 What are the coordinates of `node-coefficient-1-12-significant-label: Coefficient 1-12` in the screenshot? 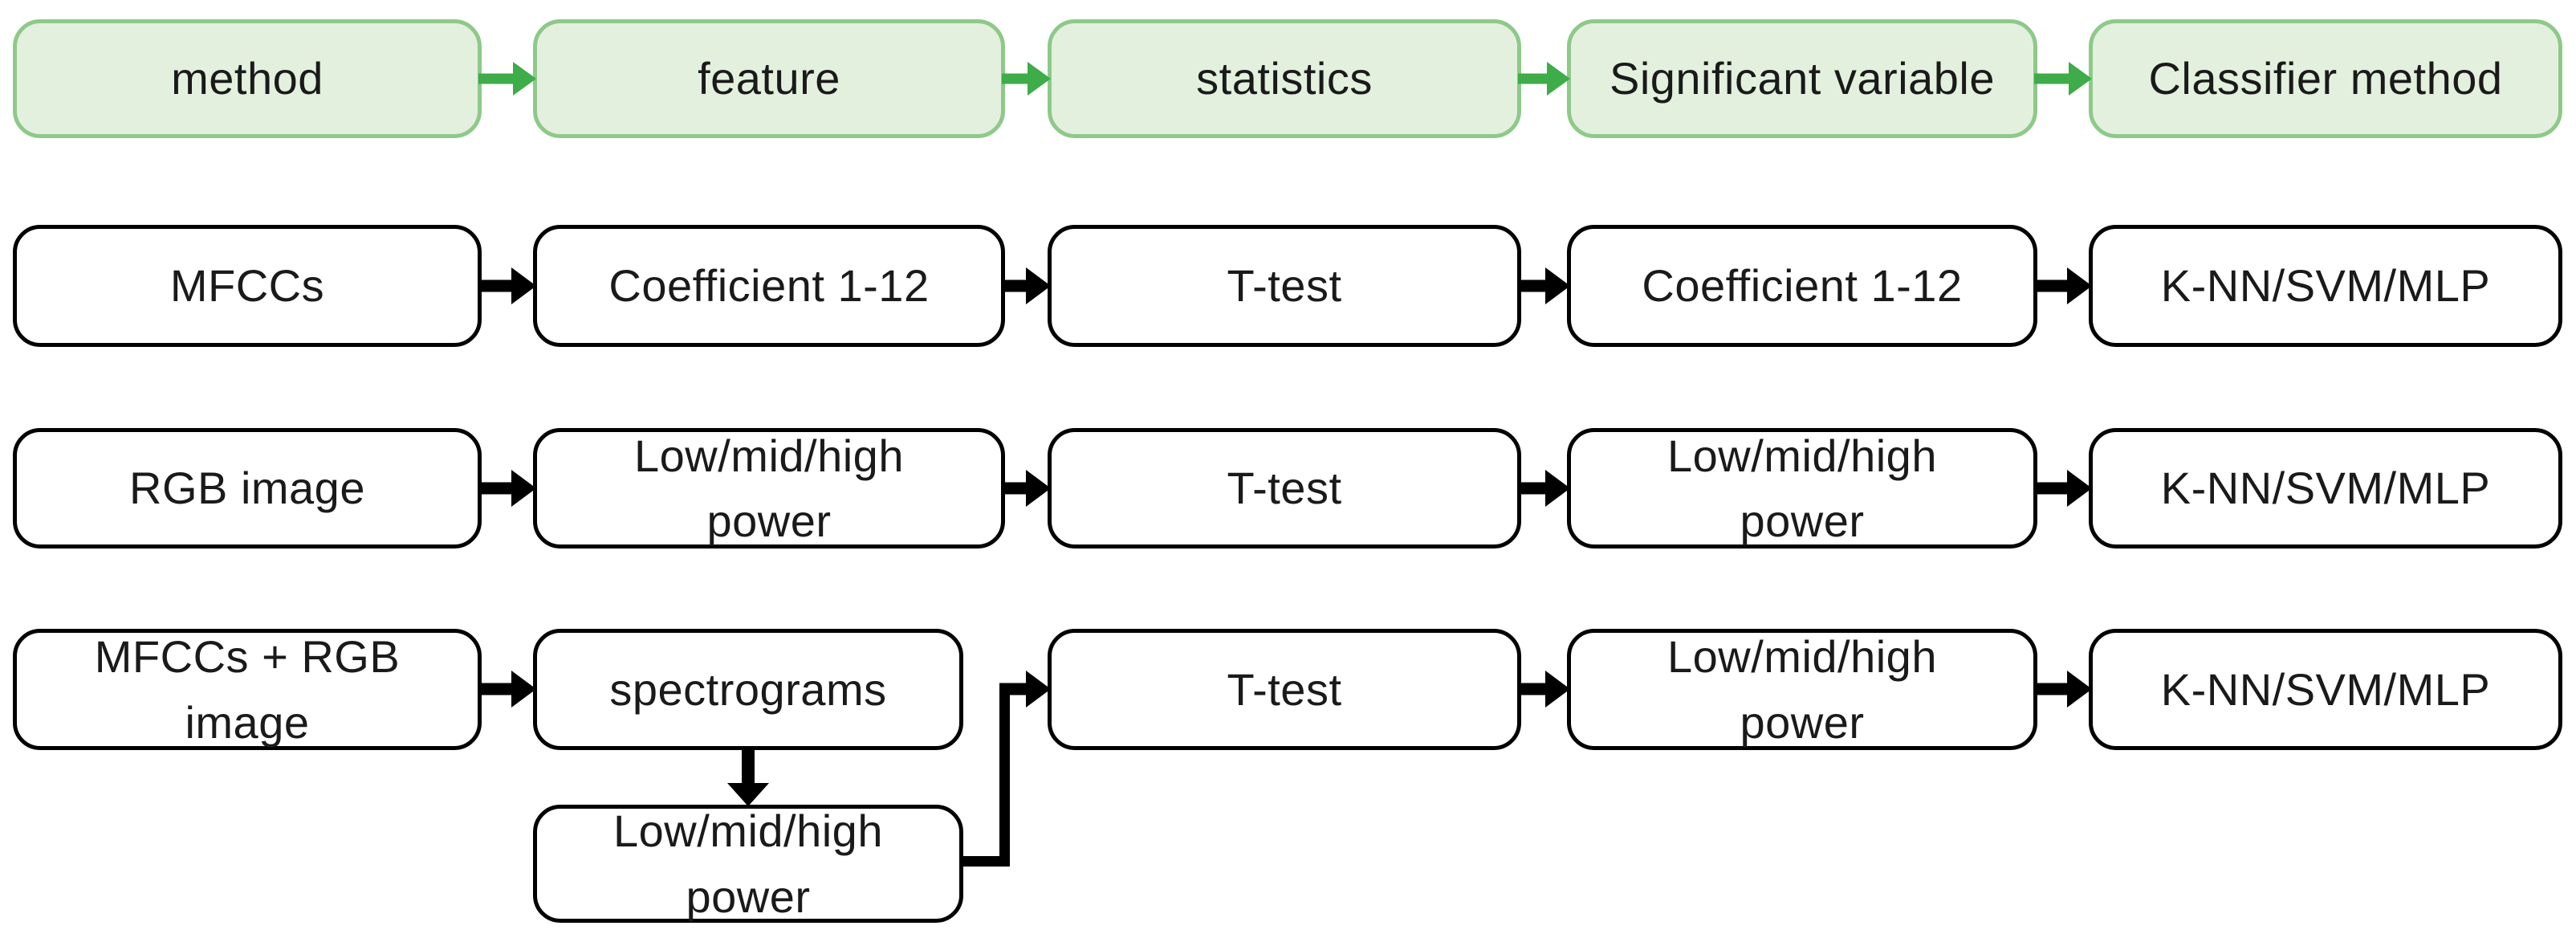 It's located at (1802, 286).